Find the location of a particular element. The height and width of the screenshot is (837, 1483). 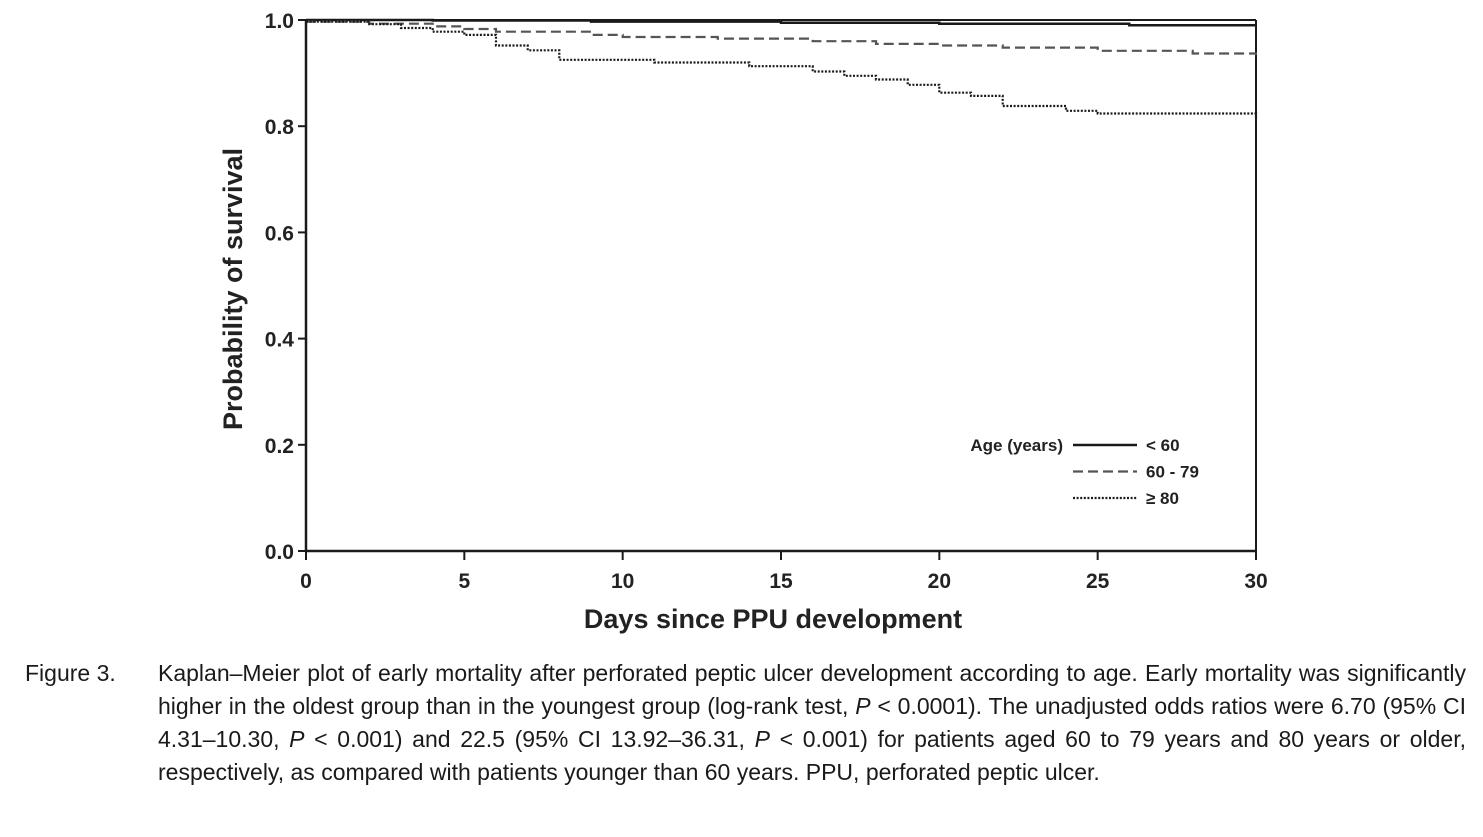

y-tick-label: 0.0 is located at coordinates (279, 552).